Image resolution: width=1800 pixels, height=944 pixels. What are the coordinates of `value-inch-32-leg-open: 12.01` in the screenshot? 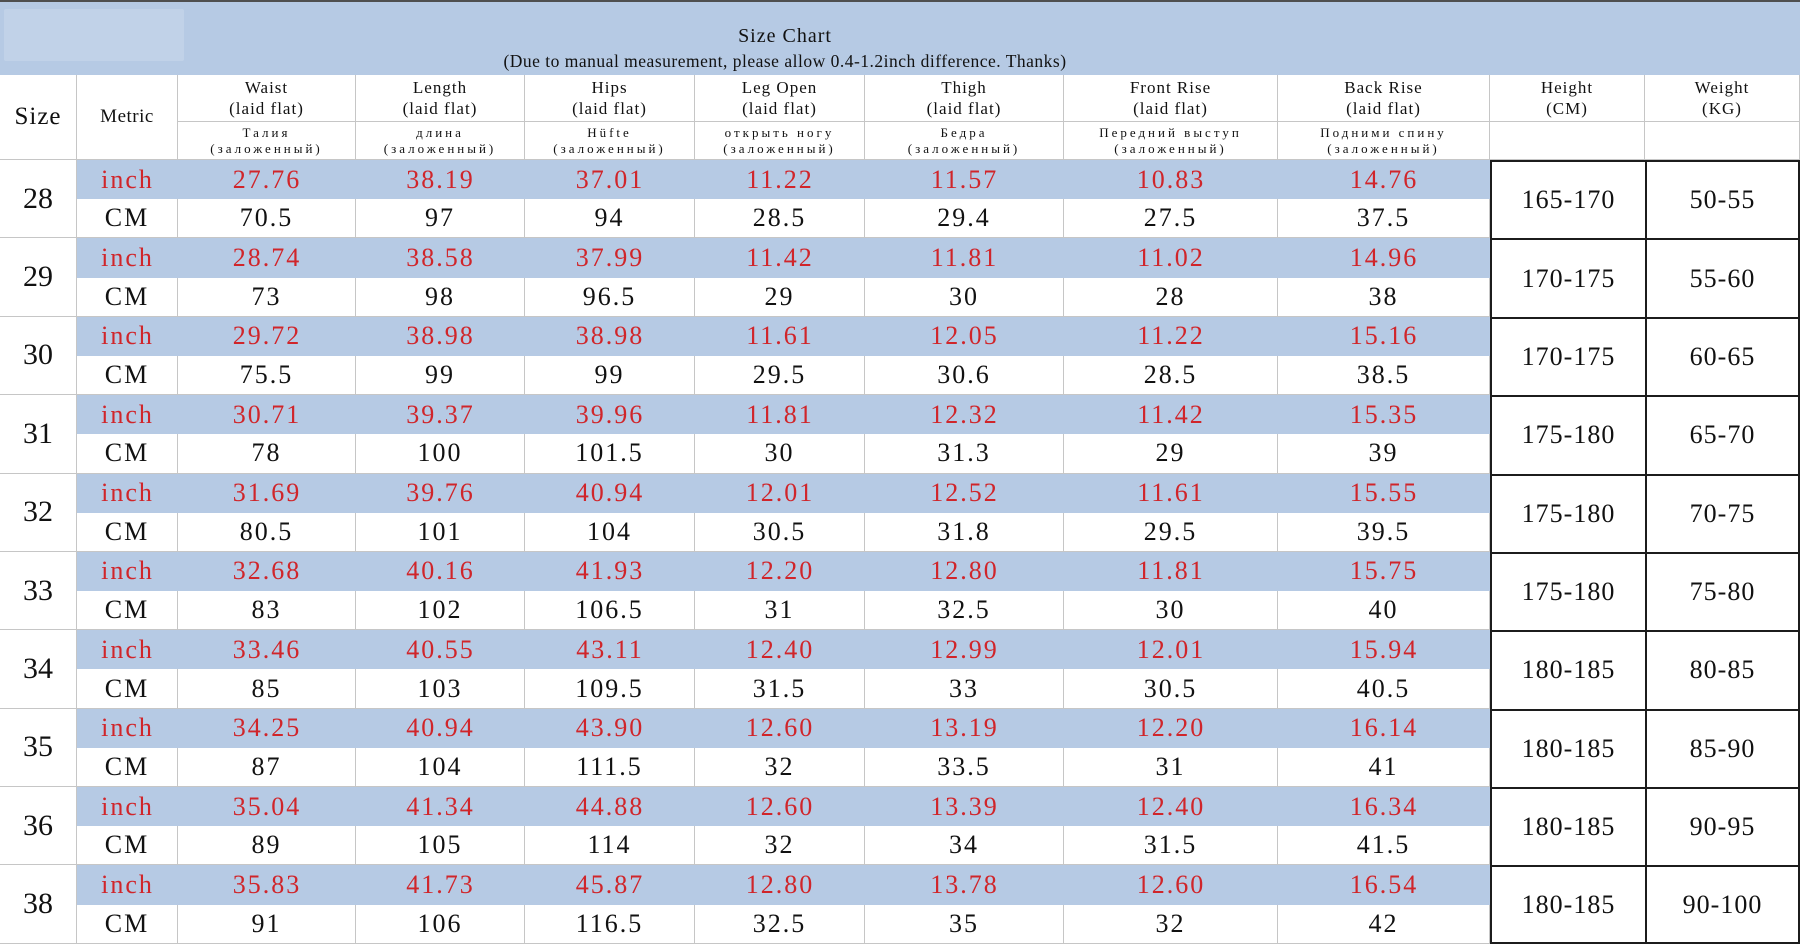 It's located at (780, 493).